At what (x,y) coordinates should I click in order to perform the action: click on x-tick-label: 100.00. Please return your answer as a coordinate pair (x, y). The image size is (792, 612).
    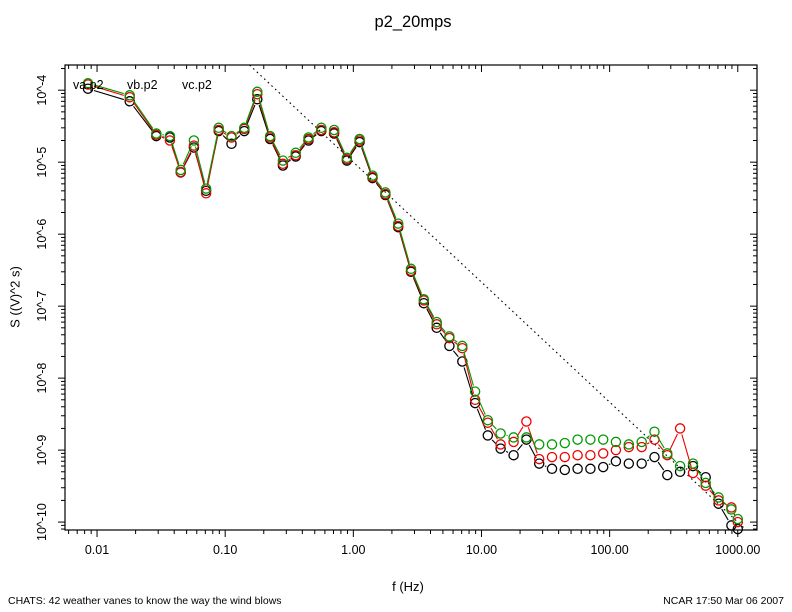
    Looking at the image, I should click on (610, 550).